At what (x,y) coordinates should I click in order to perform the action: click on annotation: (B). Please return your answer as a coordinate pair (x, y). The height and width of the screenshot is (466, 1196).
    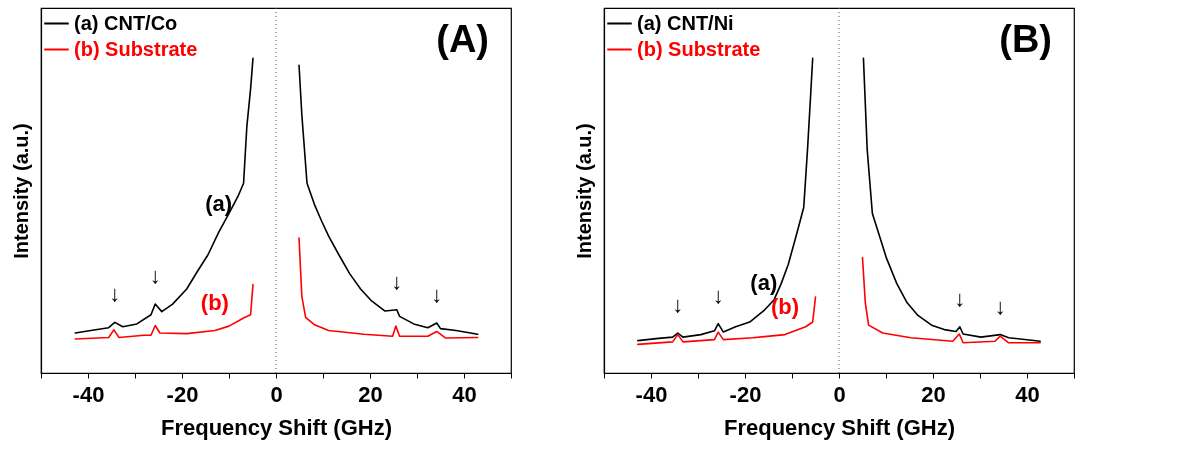
    Looking at the image, I should click on (1025, 39).